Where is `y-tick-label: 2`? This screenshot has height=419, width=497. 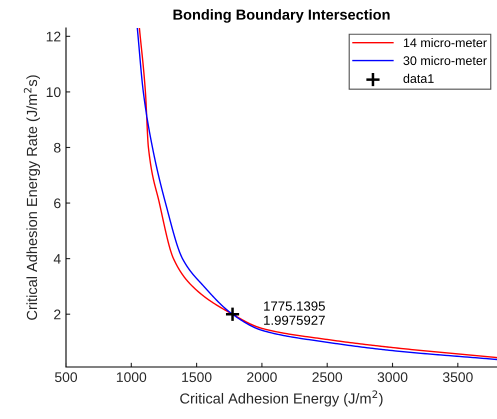
y-tick-label: 2 is located at coordinates (57, 315).